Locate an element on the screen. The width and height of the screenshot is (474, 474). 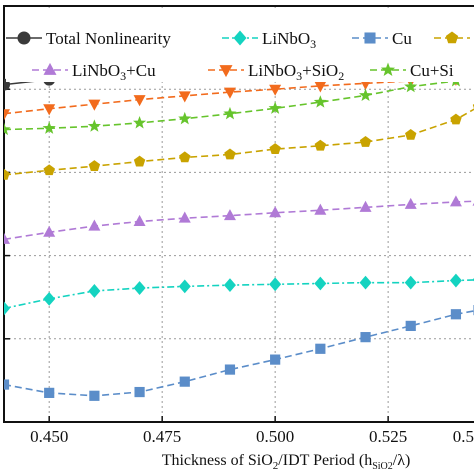
legend-label-part: Cu+Si is located at coordinates (432, 70).